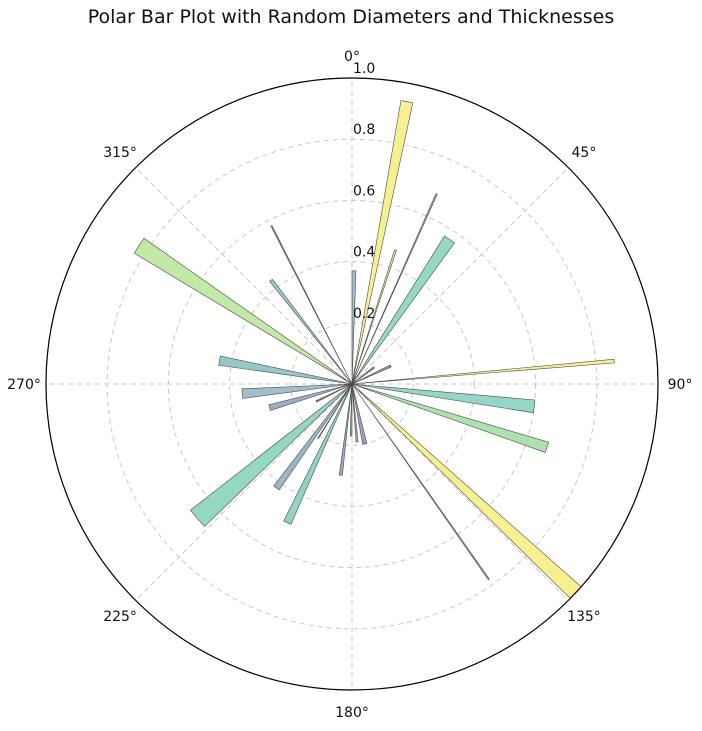 Image resolution: width=702 pixels, height=731 pixels. What do you see at coordinates (364, 69) in the screenshot?
I see `r-tick-label-4: 1.0` at bounding box center [364, 69].